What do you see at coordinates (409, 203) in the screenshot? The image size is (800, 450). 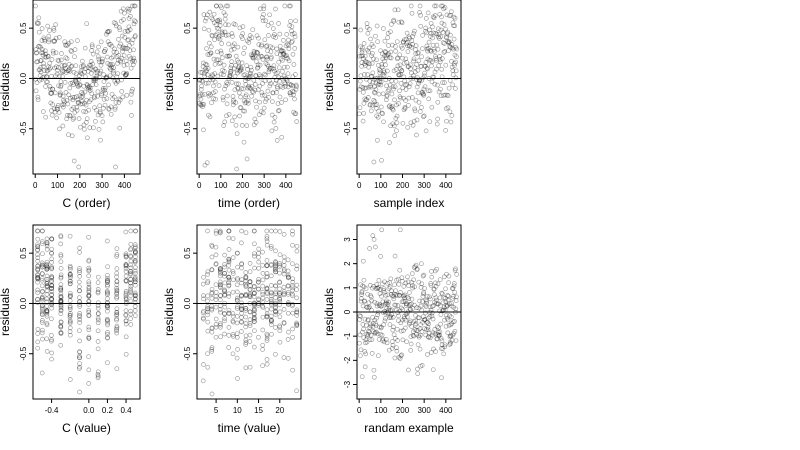 I see `x-axis-label: sample index` at bounding box center [409, 203].